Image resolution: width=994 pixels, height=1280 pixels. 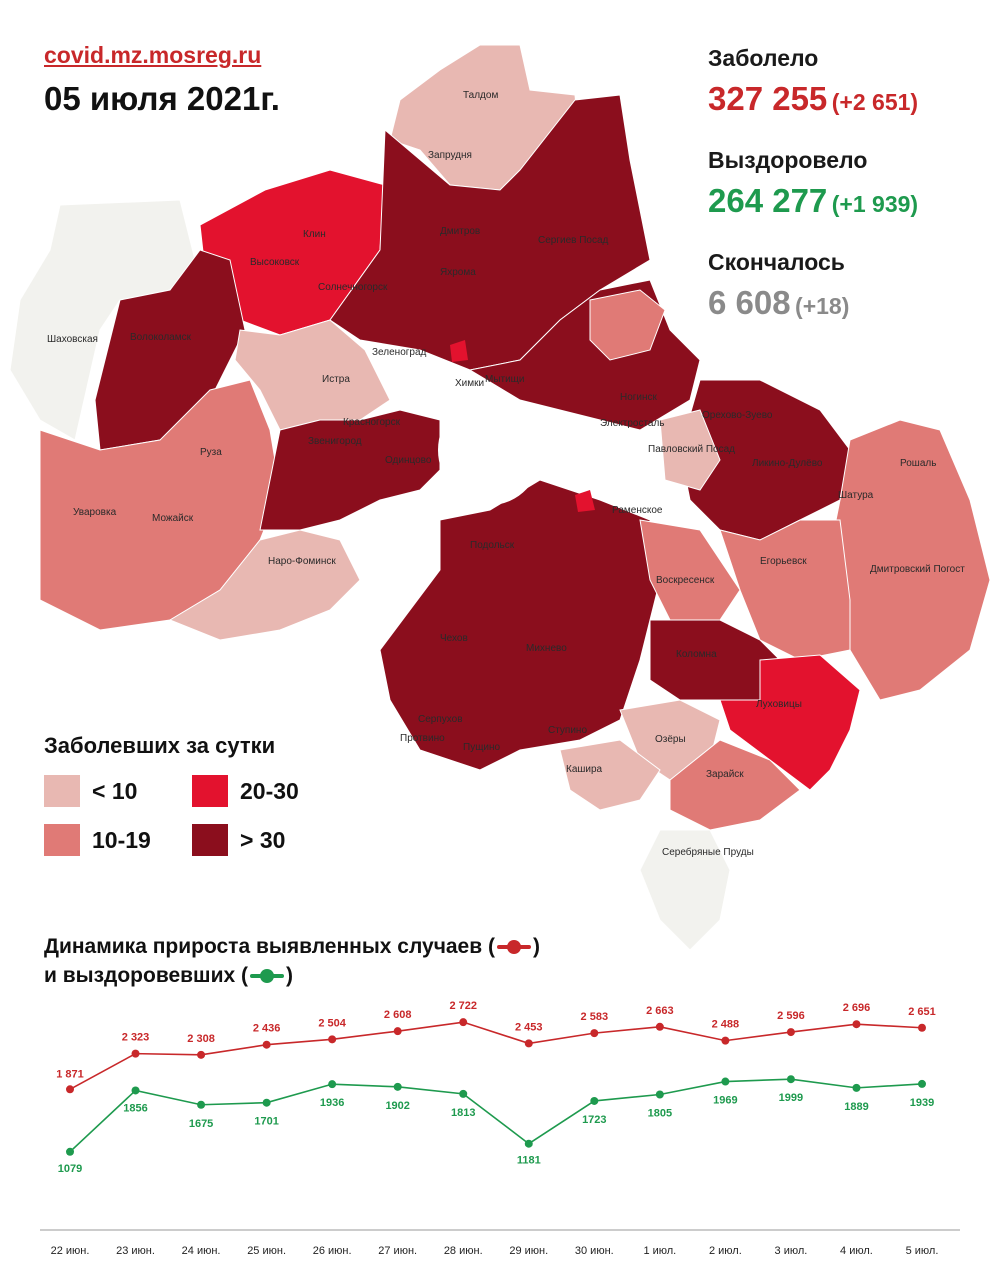 I want to click on x-tick-label: 27 июн., so click(x=397, y=1251).